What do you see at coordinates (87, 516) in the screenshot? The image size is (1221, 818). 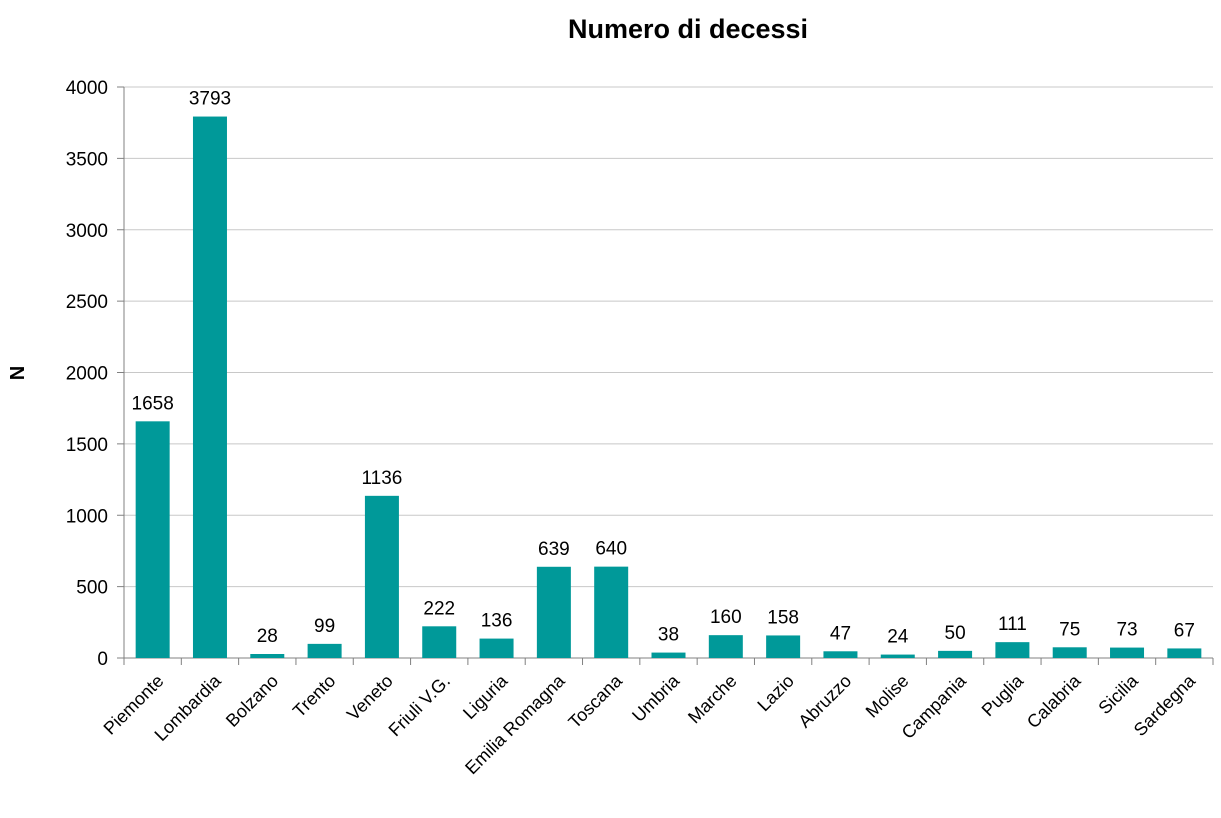 I see `y-tick-label: 1000` at bounding box center [87, 516].